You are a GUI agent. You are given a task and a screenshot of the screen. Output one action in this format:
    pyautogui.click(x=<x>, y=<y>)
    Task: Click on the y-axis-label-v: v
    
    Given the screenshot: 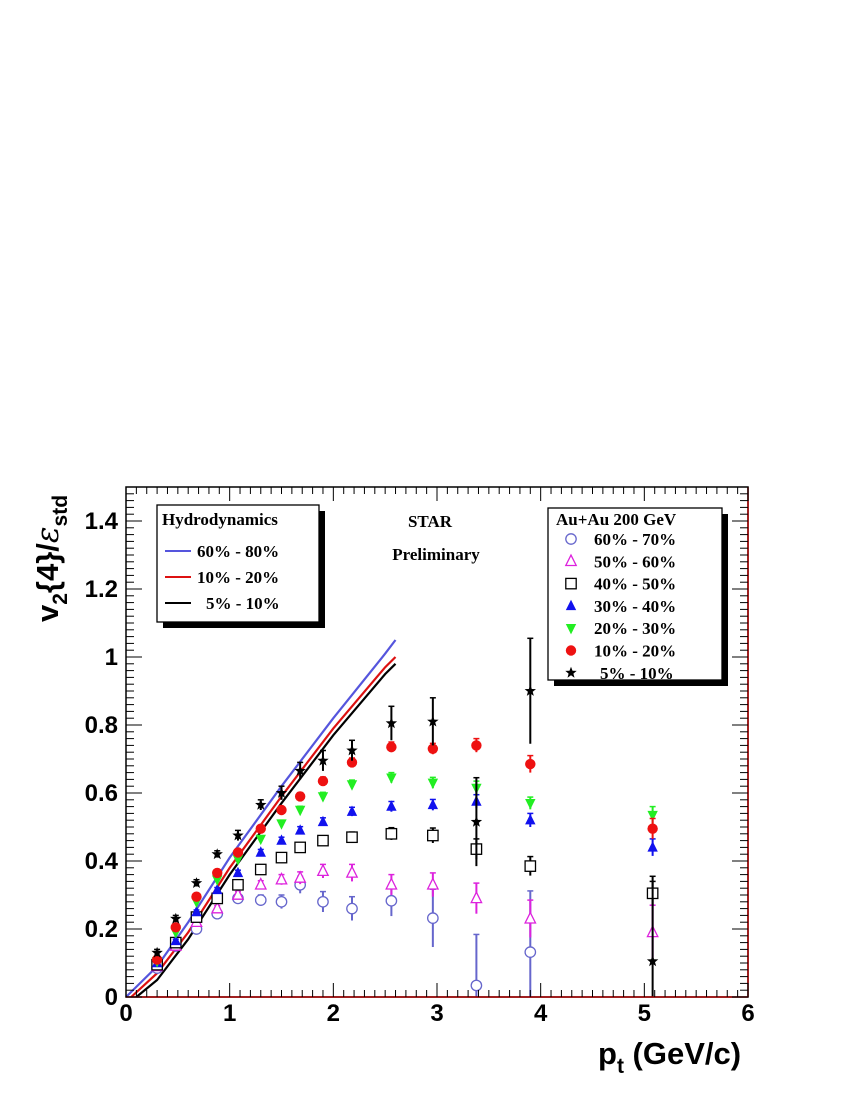 What is the action you would take?
    pyautogui.click(x=47, y=613)
    